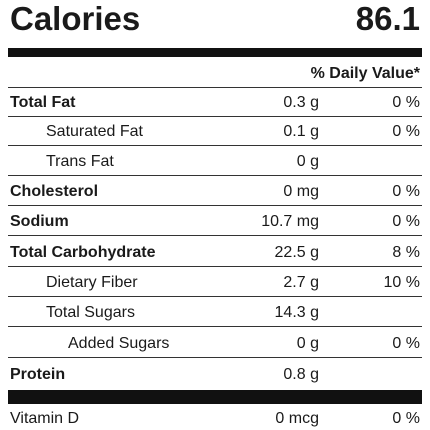  I want to click on calories-label: Calories, so click(75, 18).